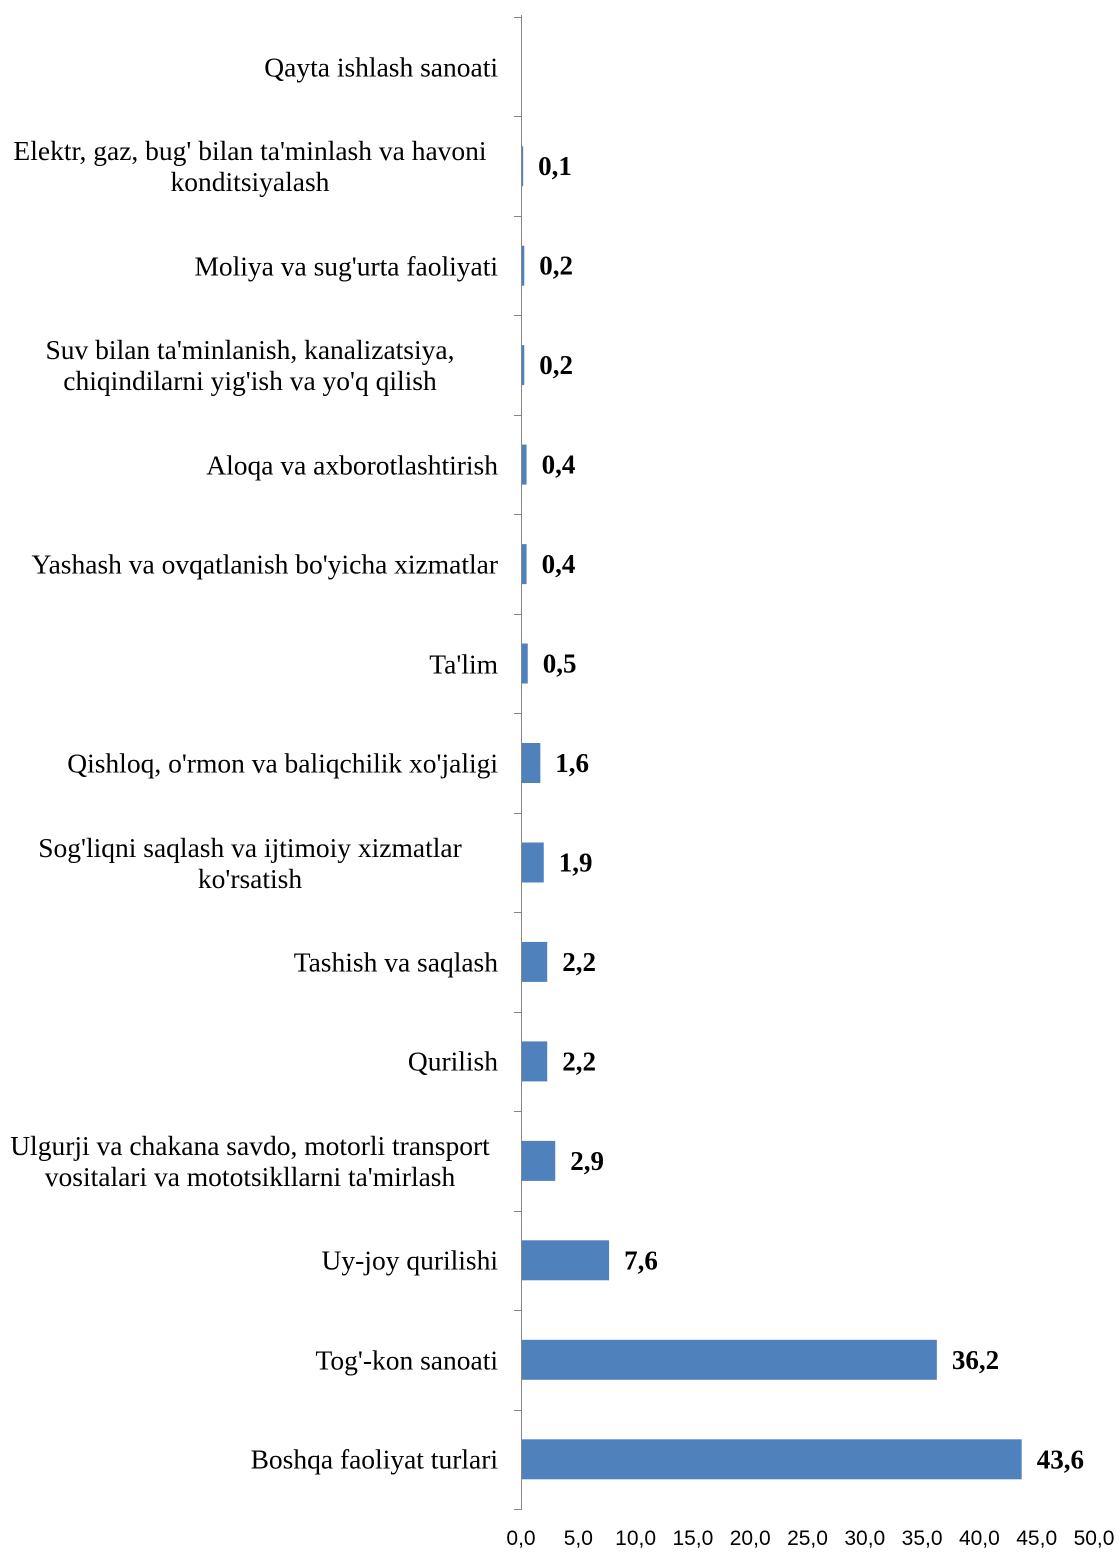  What do you see at coordinates (635, 1538) in the screenshot?
I see `x-tick-label: 10,0` at bounding box center [635, 1538].